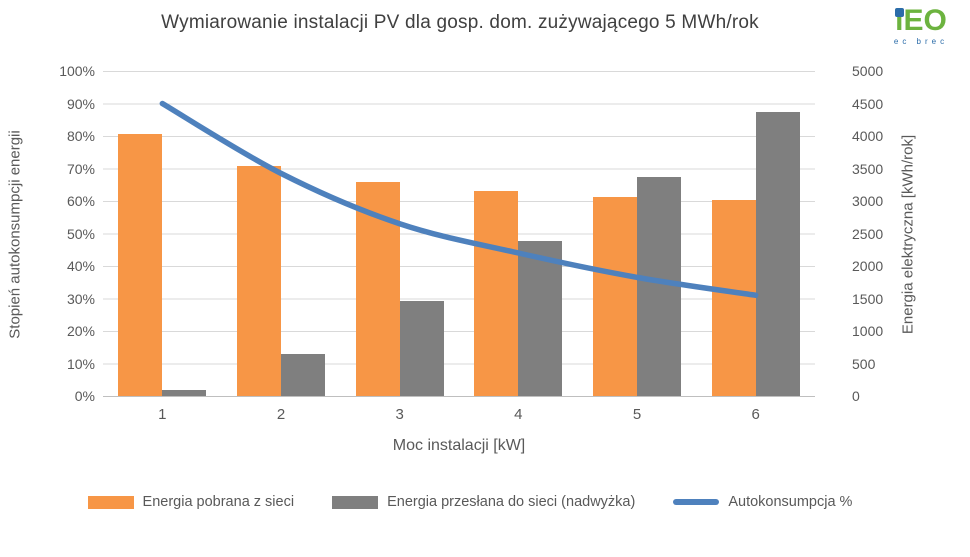  I want to click on right-axis-tick: 2500, so click(868, 233).